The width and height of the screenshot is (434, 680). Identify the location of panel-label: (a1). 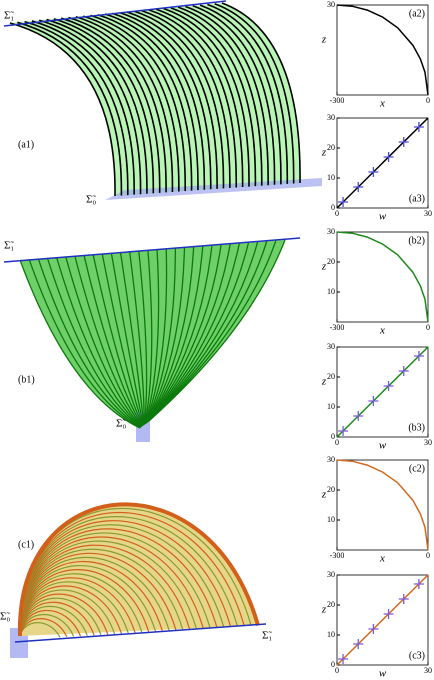
(26, 144).